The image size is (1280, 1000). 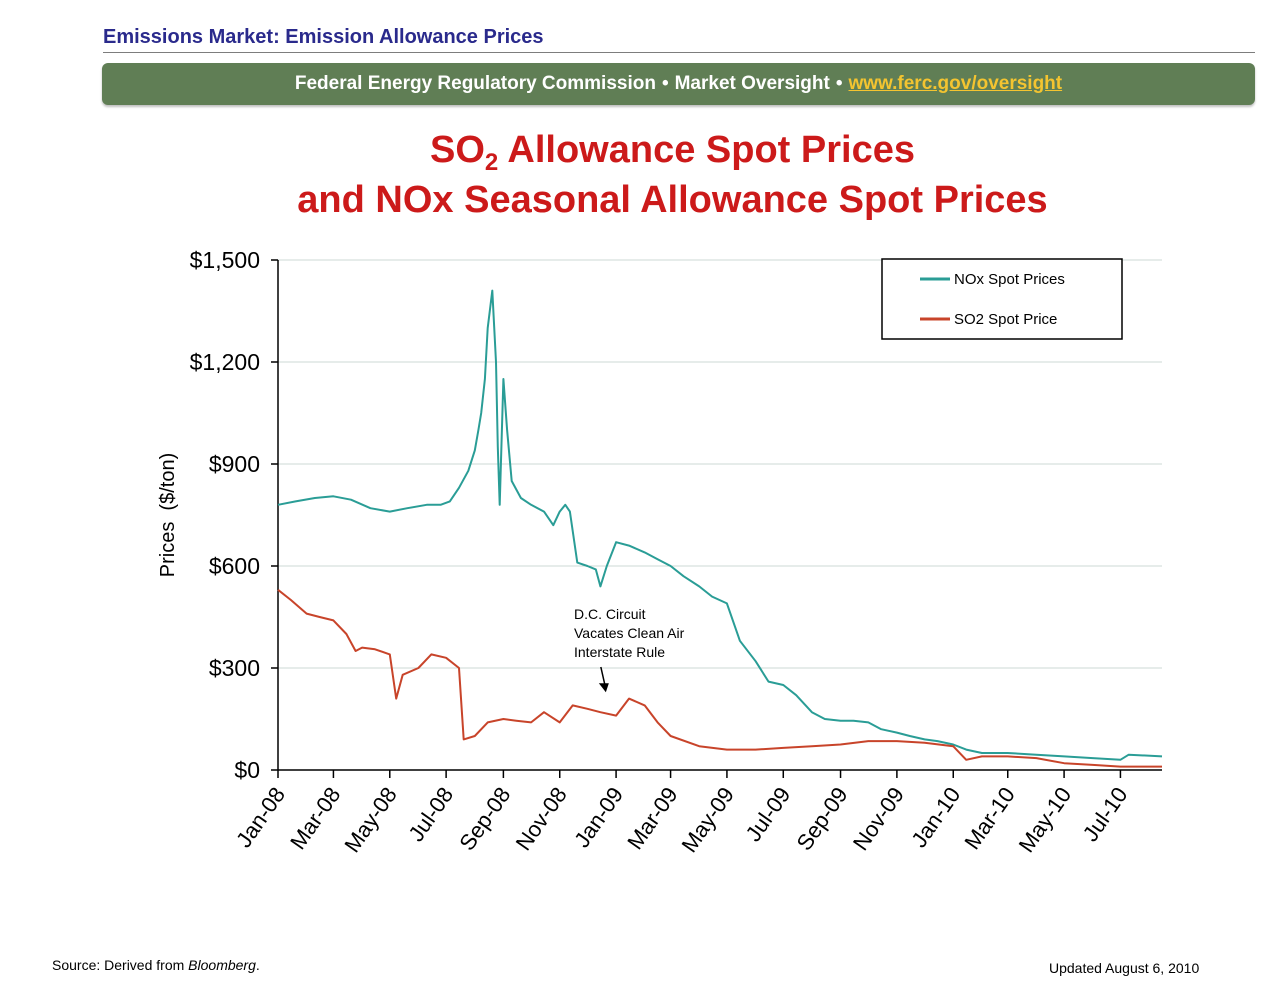 I want to click on y-tick-label: $900, so click(x=234, y=464).